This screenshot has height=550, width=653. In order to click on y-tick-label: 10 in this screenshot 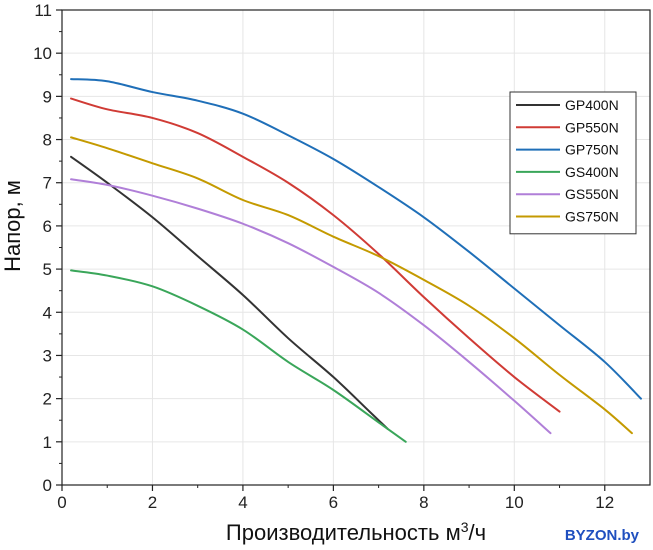, I will do `click(42, 53)`.